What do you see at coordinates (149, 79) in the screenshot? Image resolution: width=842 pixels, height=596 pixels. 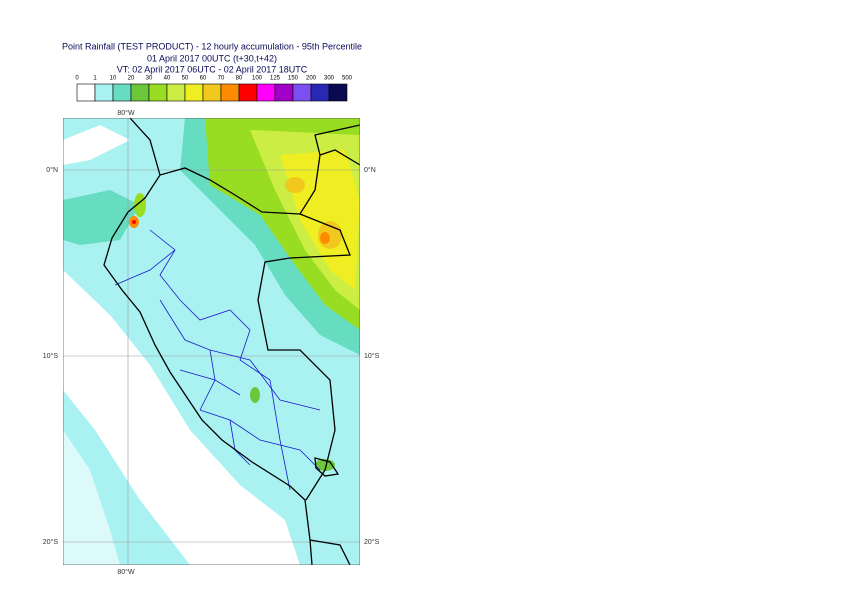 I see `legend-label: 30` at bounding box center [149, 79].